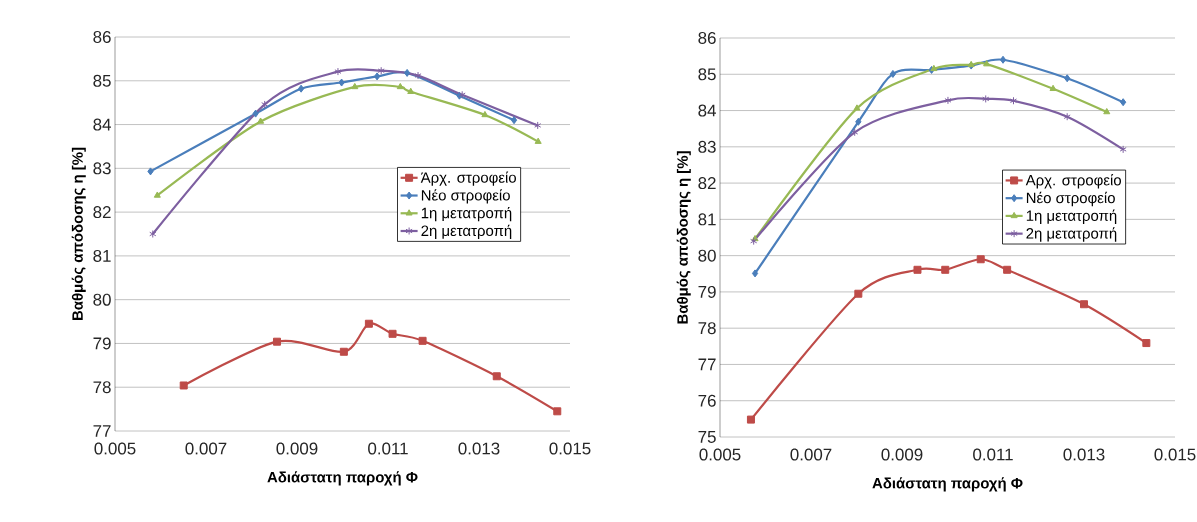 Image resolution: width=1197 pixels, height=522 pixels. I want to click on y-tick-label: 76, so click(707, 400).